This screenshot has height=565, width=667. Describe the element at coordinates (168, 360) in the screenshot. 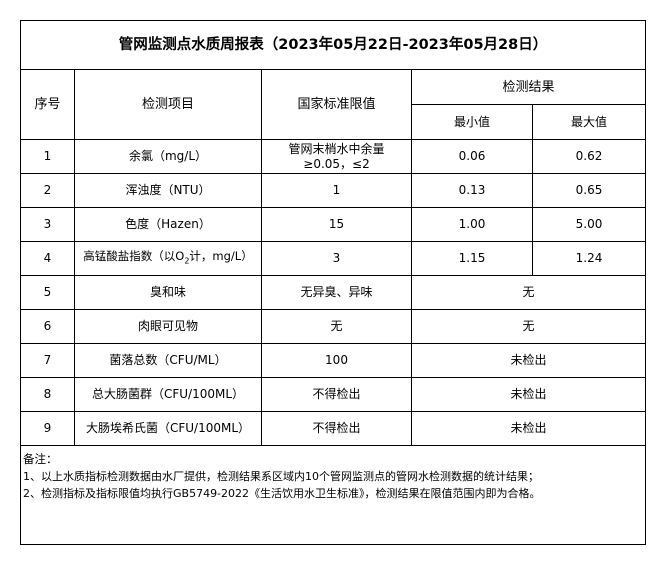

I see `cell-item: 菌落总数（CFU/ML）` at that location.